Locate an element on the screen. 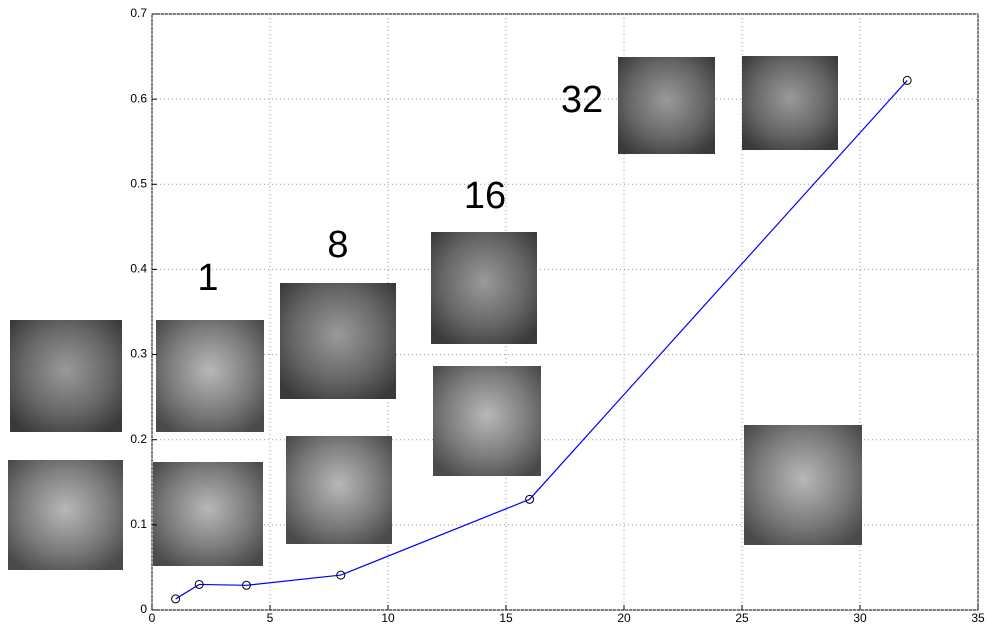 This screenshot has height=627, width=989. x-tick-label: 5 is located at coordinates (270, 618).